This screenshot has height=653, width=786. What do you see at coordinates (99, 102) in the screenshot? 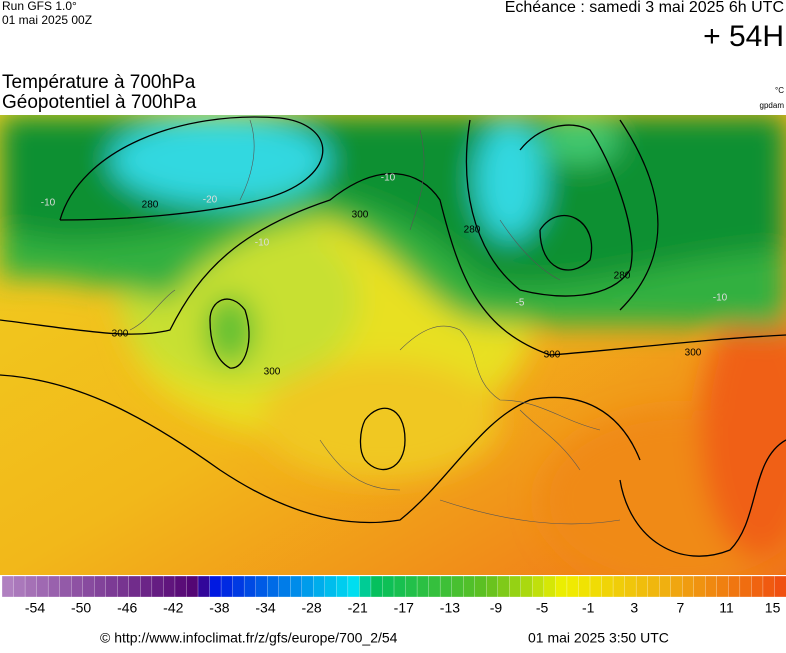
I see `title-geopotential: Géopotentiel à 700hPa` at bounding box center [99, 102].